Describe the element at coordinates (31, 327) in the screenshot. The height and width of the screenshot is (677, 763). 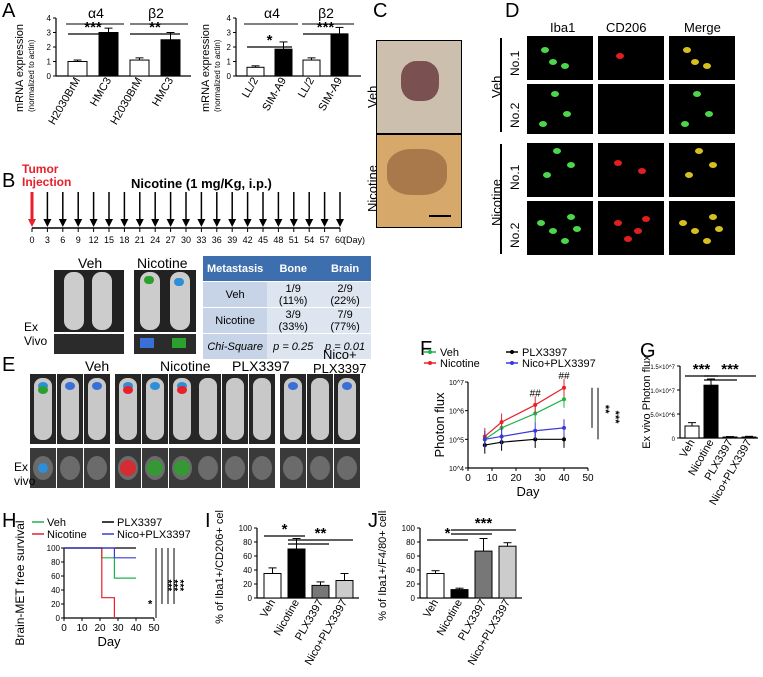
I see `exvivo-line1: Ex` at that location.